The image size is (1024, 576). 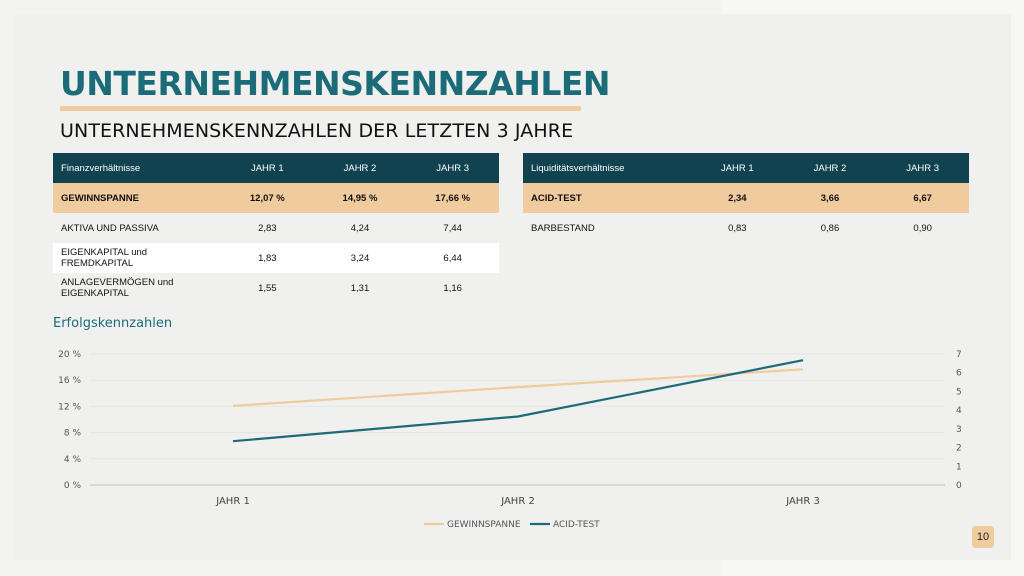 What do you see at coordinates (983, 537) in the screenshot?
I see `page-number-badge: 10` at bounding box center [983, 537].